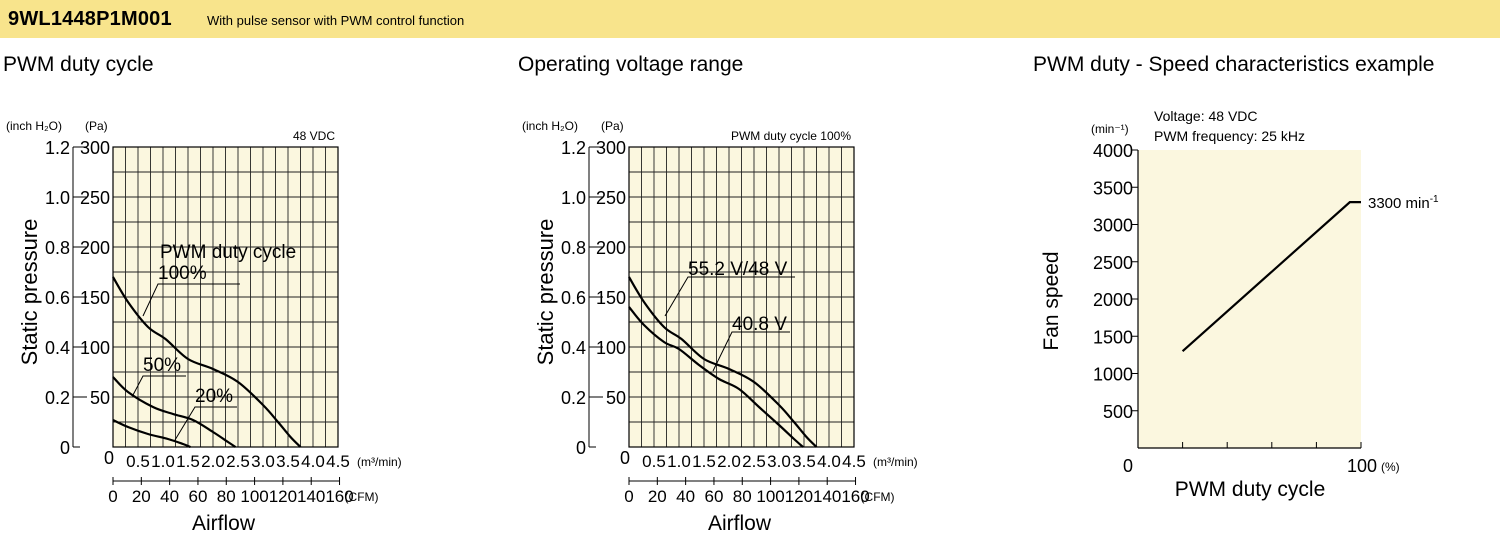 This screenshot has width=1500, height=536. Describe the element at coordinates (878, 497) in the screenshot. I see `chart2-x-unit-secondary: (CFM)` at that location.